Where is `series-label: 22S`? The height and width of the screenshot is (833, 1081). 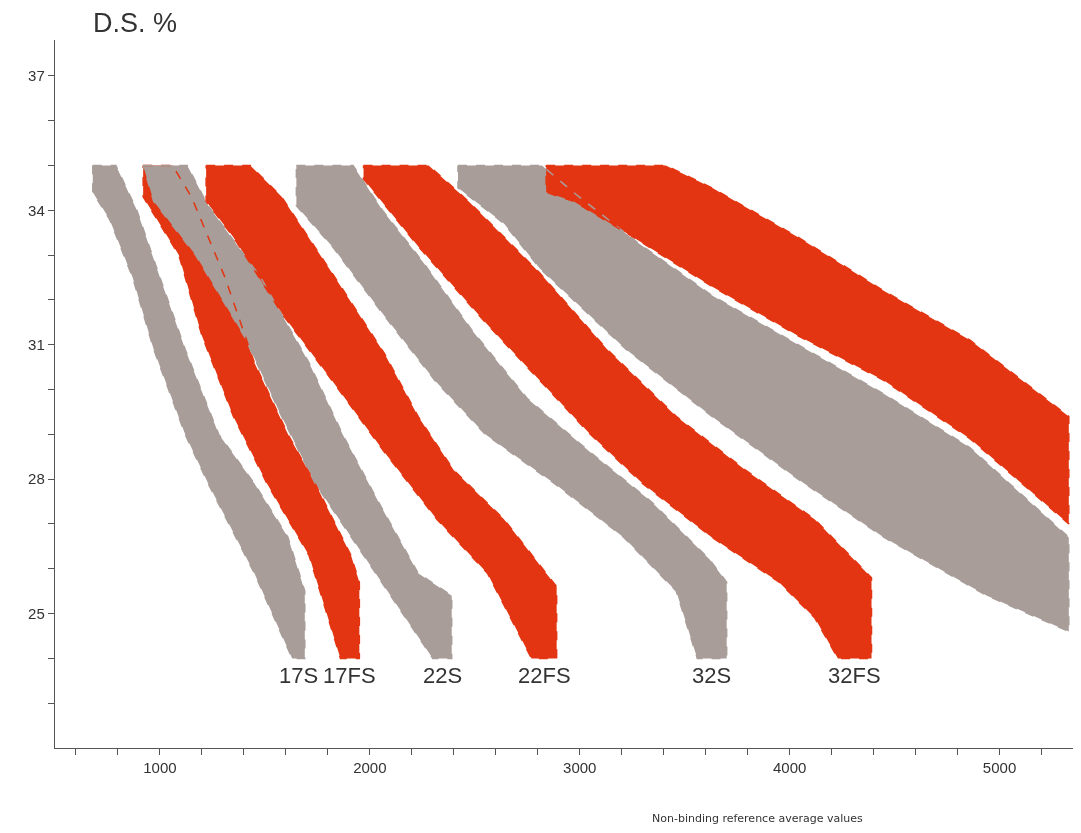
series-label: 22S is located at coordinates (443, 675).